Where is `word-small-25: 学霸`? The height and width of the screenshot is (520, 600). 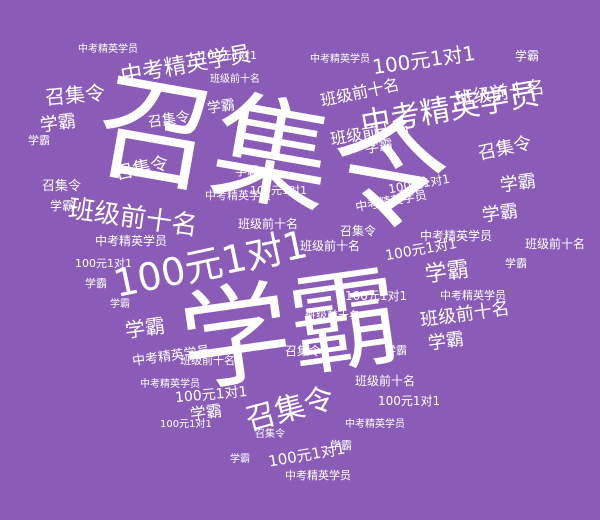 word-small-25: 学霸 is located at coordinates (396, 350).